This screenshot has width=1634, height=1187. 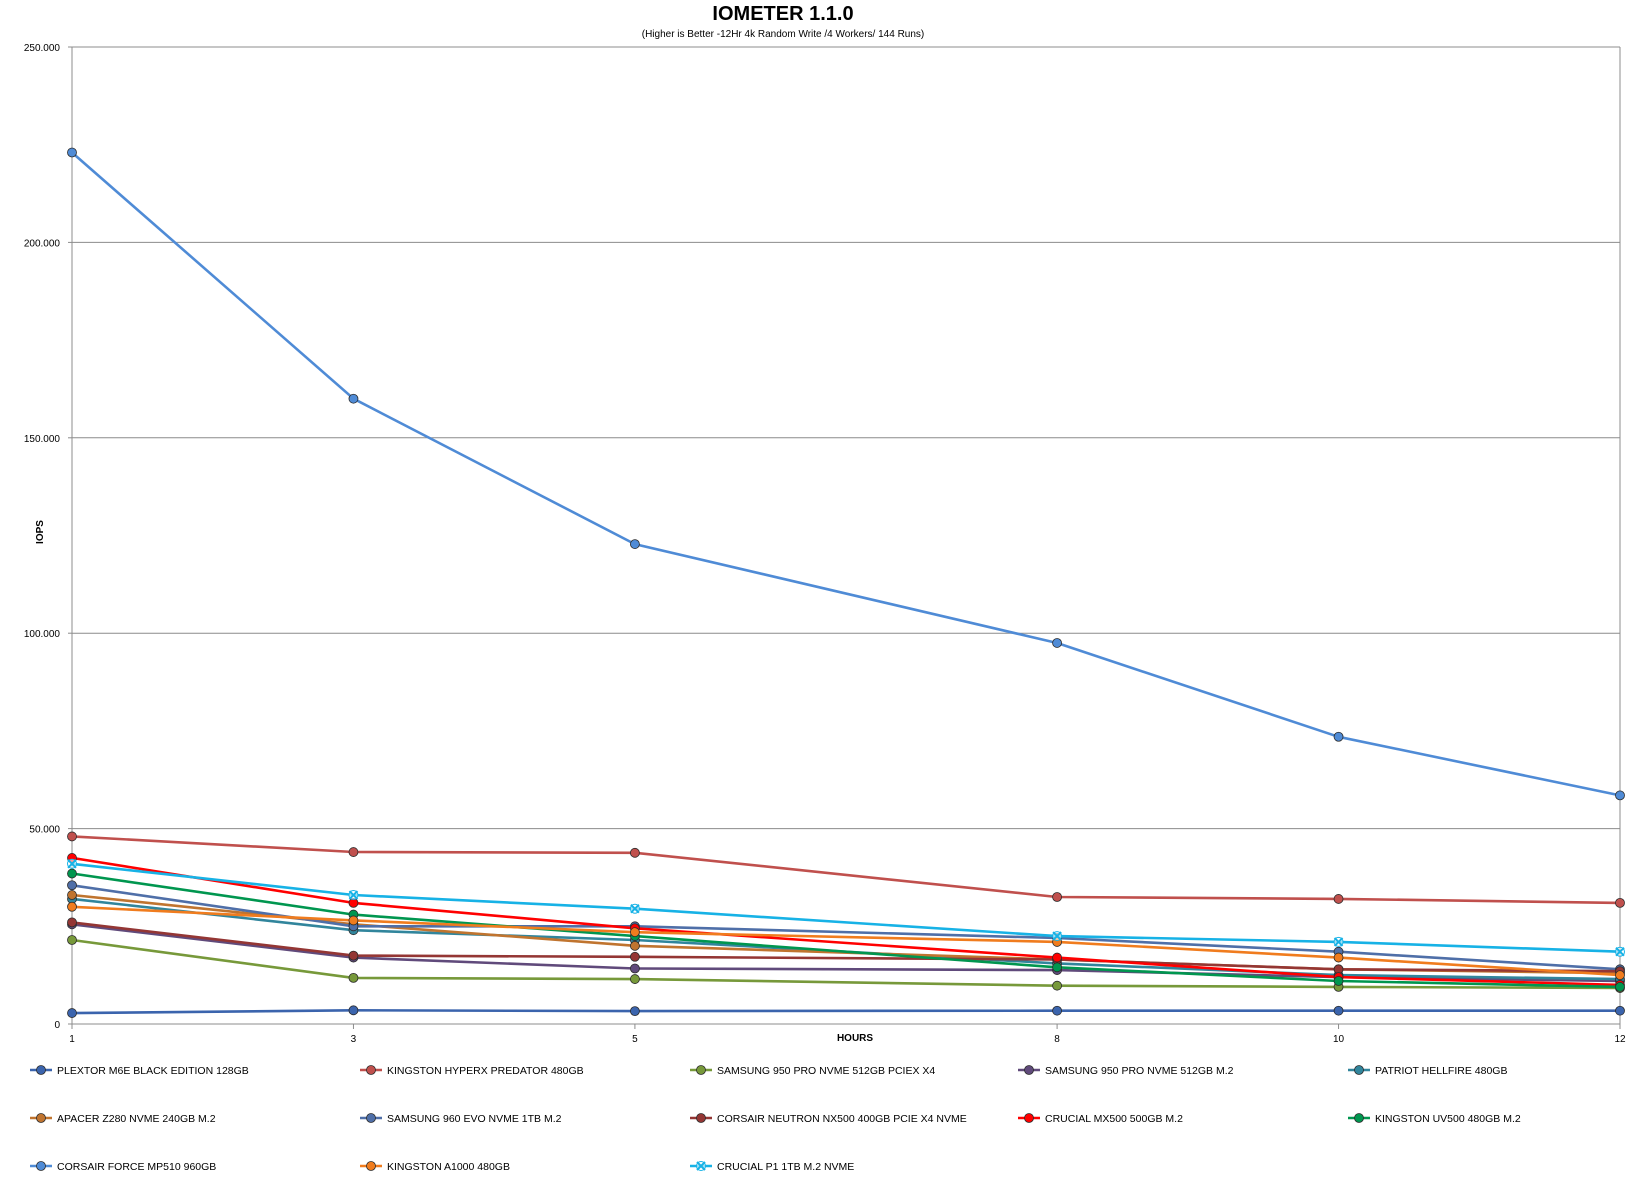 I want to click on chart-title: IOMETER 1.1.0, so click(x=782, y=14).